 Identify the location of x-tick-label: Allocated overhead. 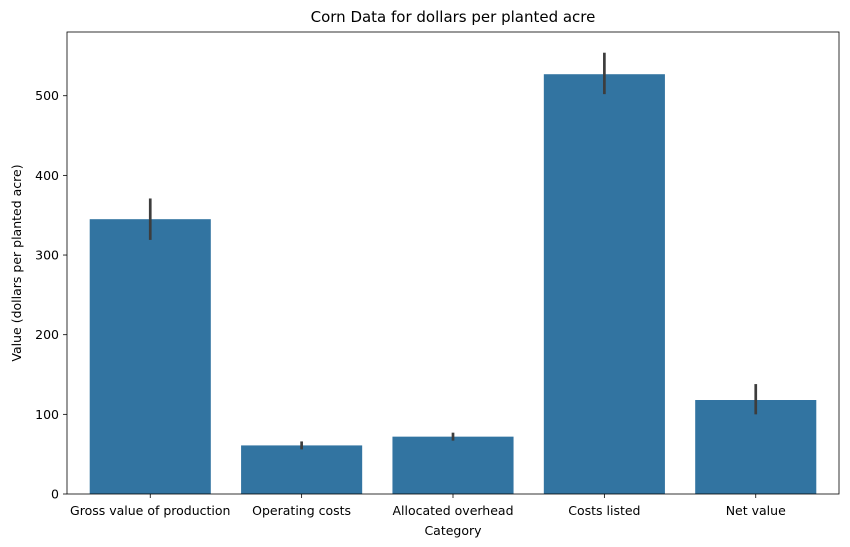
(452, 510).